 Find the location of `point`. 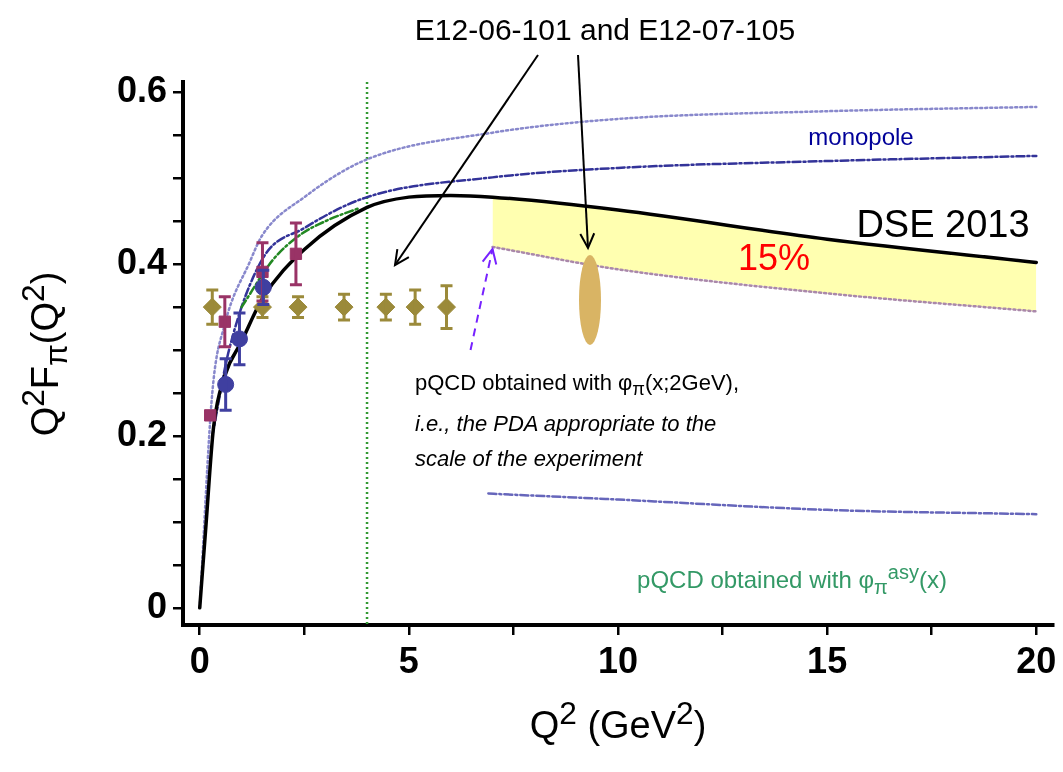

point is located at coordinates (210, 415).